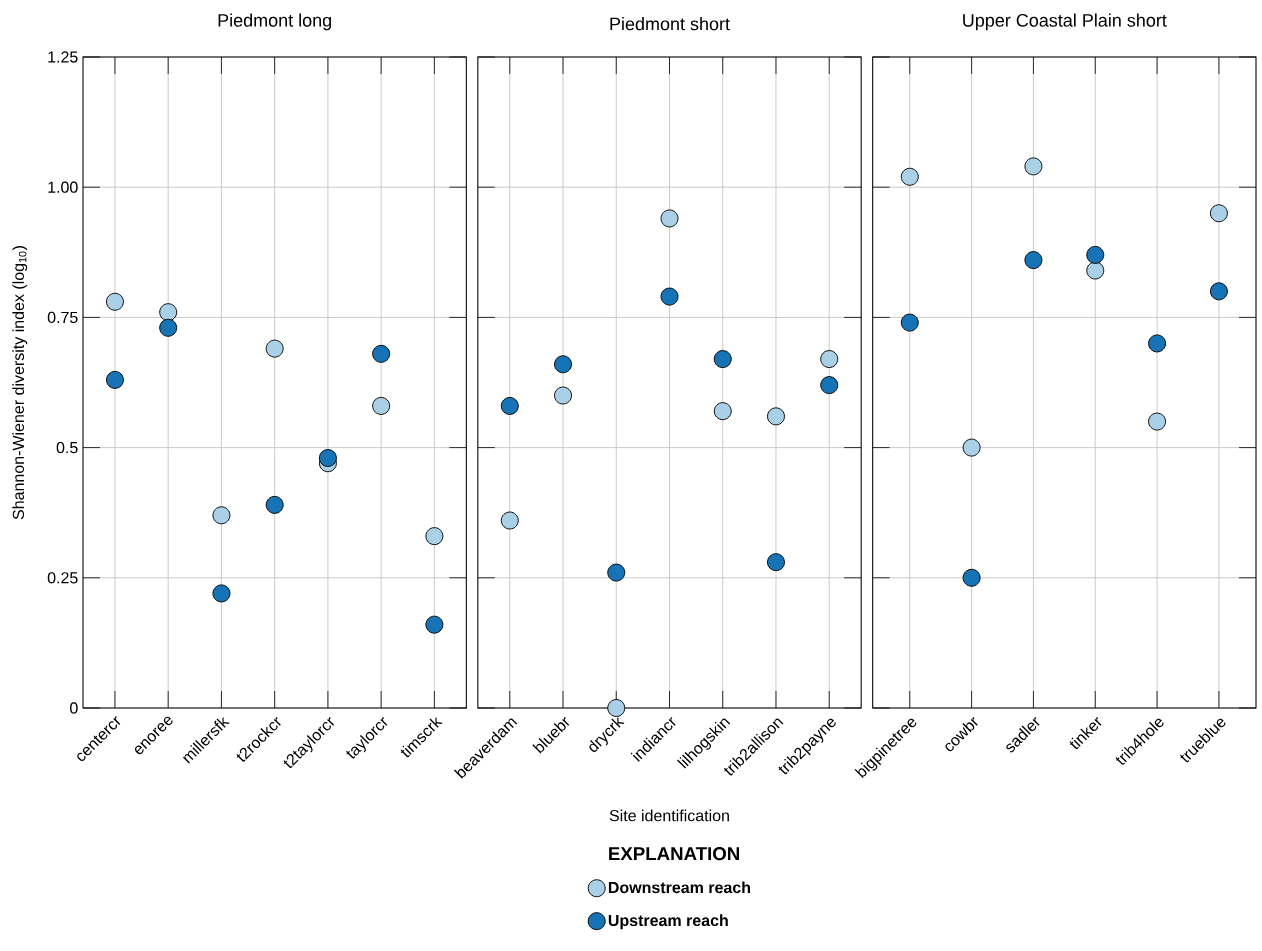 The image size is (1262, 951). I want to click on legend-label: Upstream reach, so click(668, 922).